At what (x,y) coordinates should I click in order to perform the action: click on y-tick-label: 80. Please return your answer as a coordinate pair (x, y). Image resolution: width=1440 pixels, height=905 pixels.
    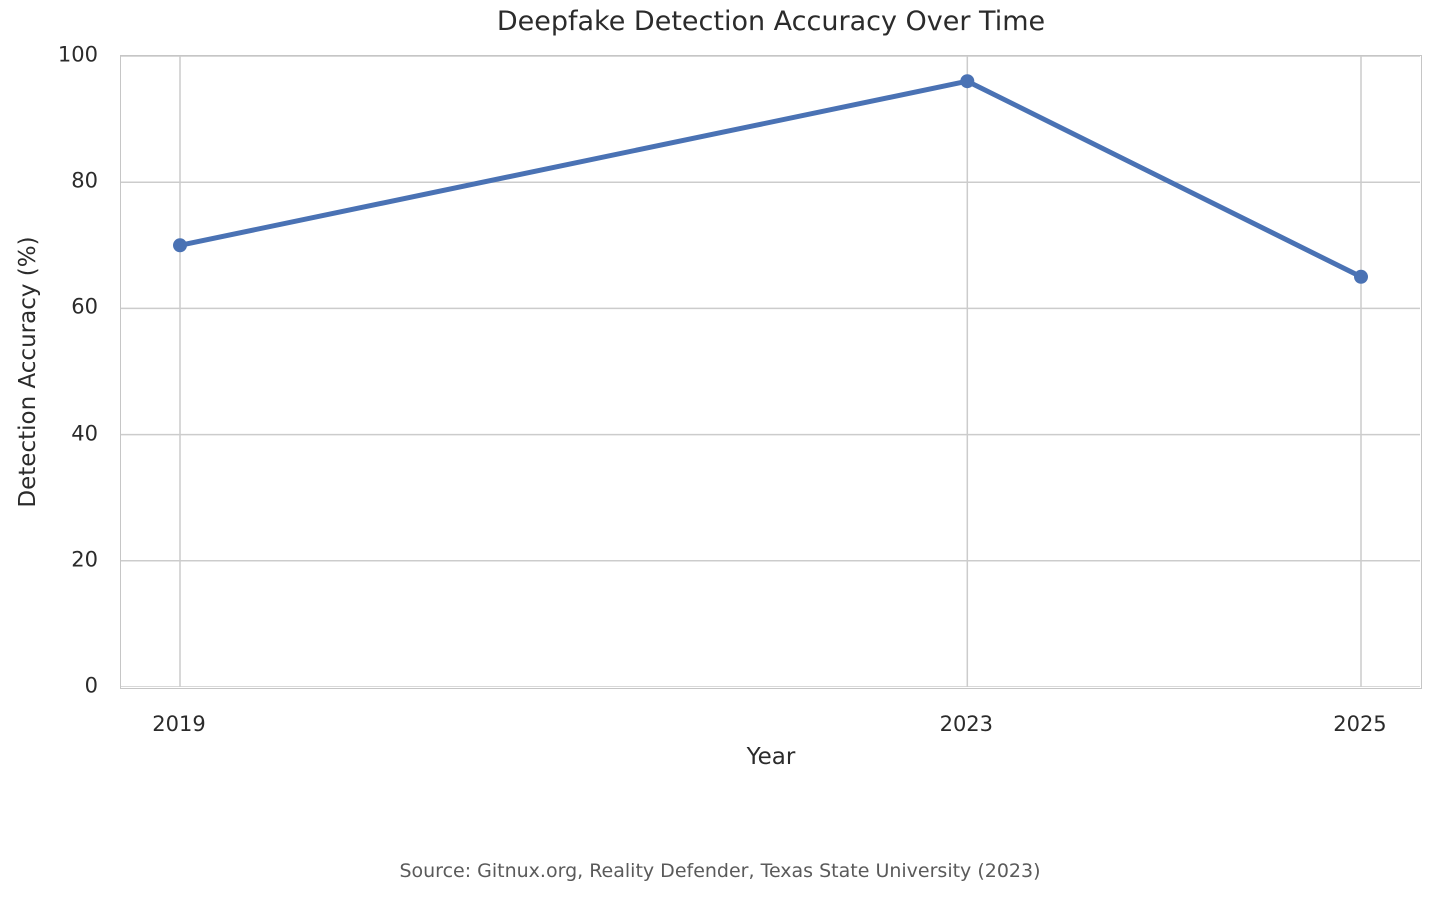
    Looking at the image, I should click on (84, 180).